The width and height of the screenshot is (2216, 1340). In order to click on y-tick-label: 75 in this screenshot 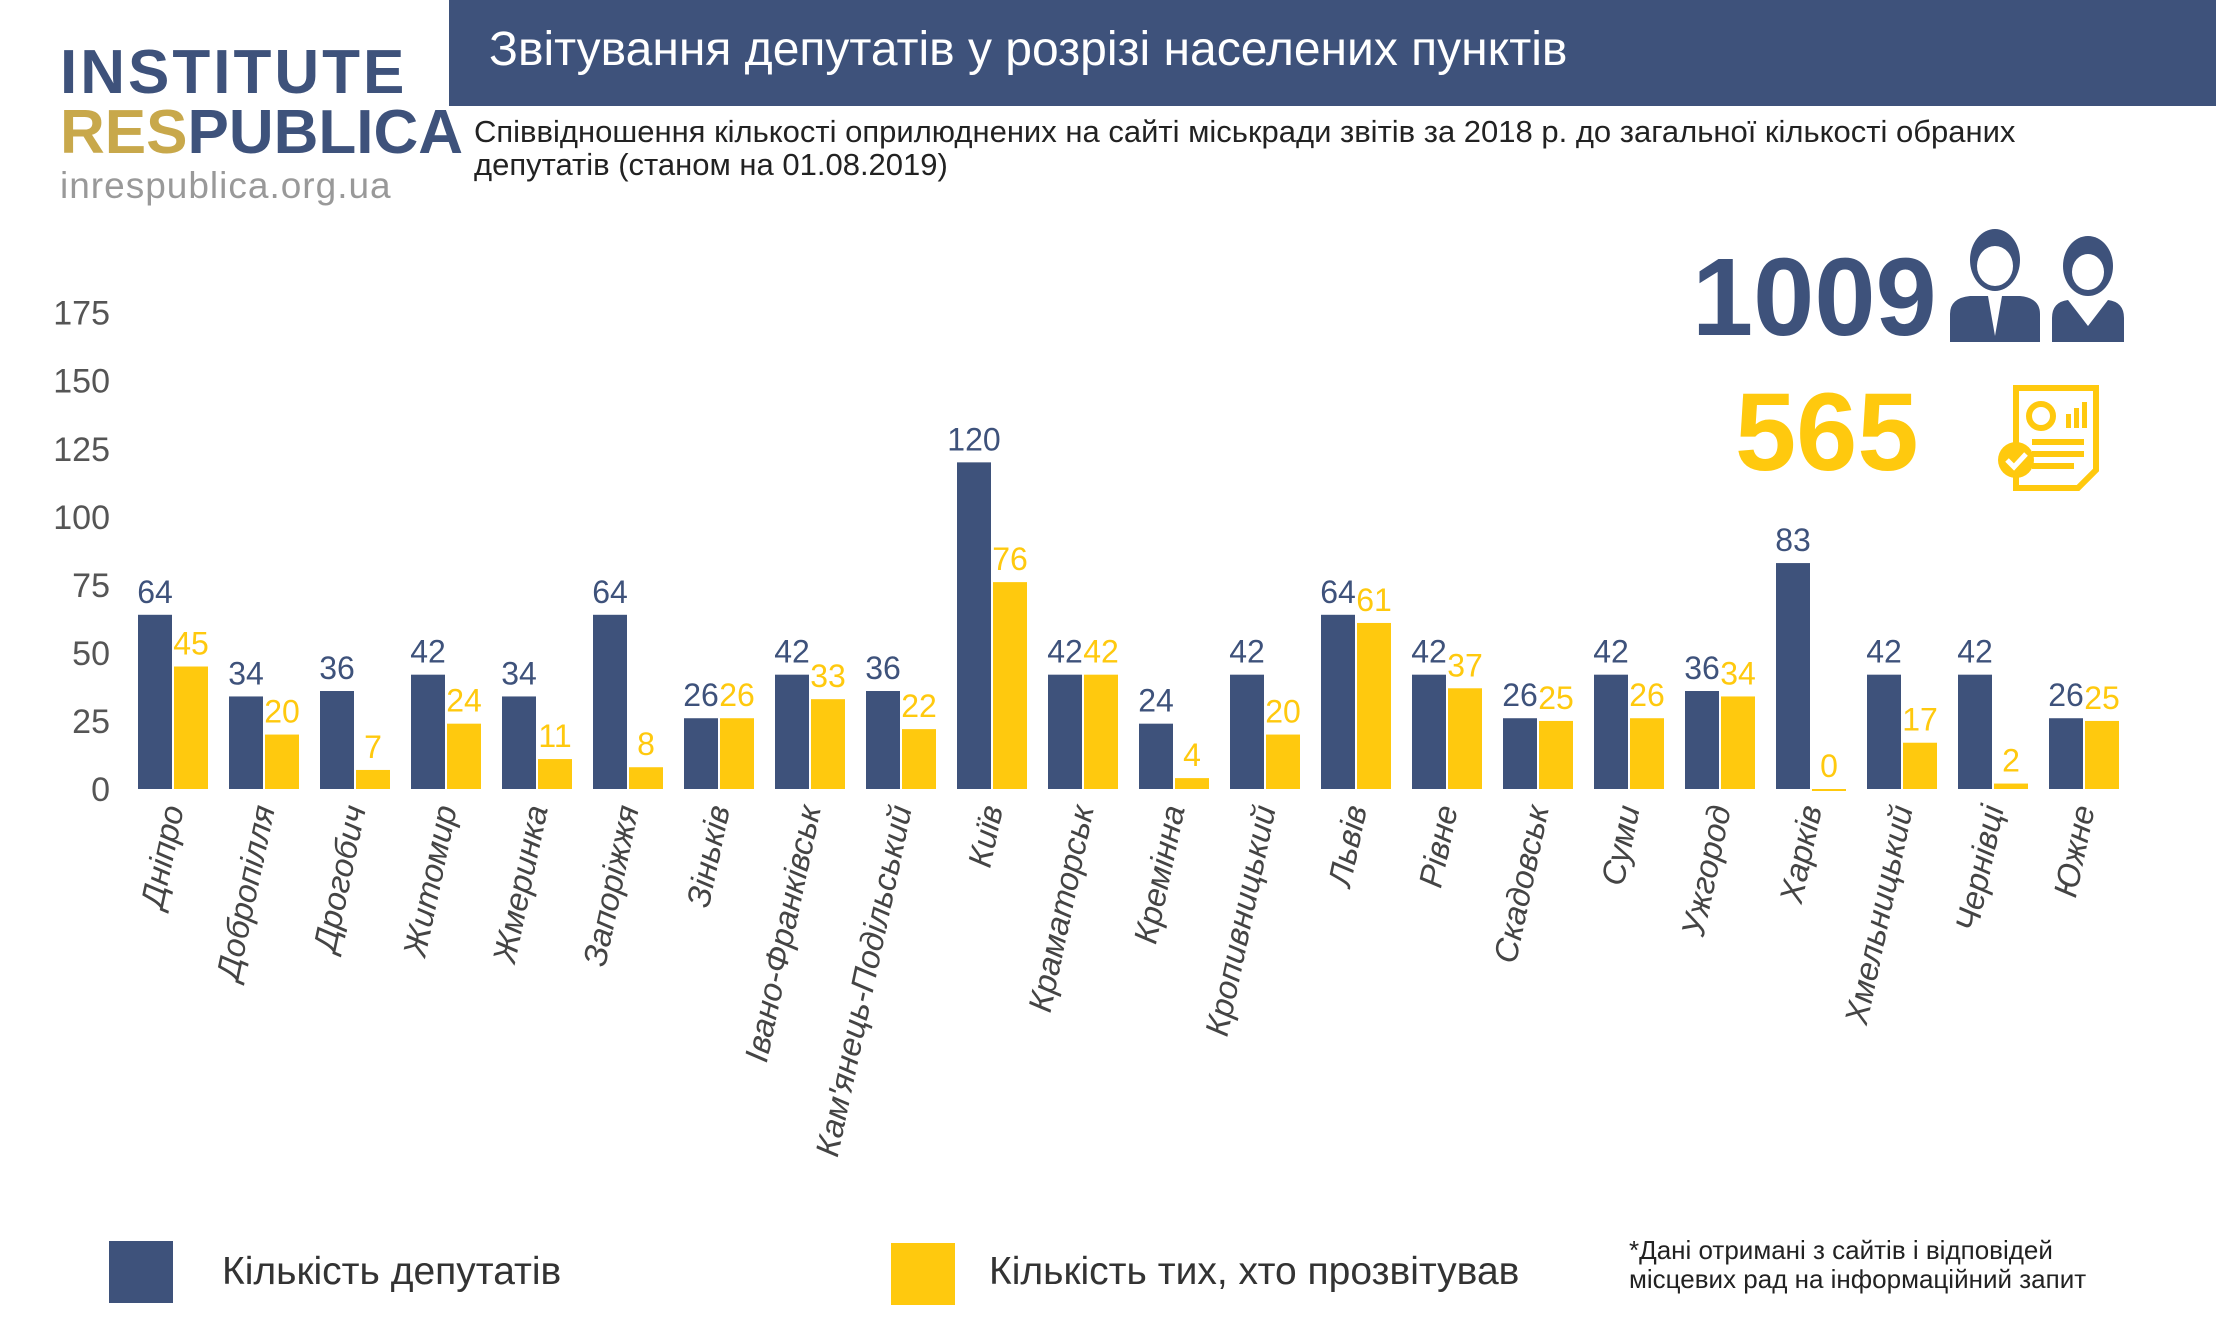, I will do `click(91, 586)`.